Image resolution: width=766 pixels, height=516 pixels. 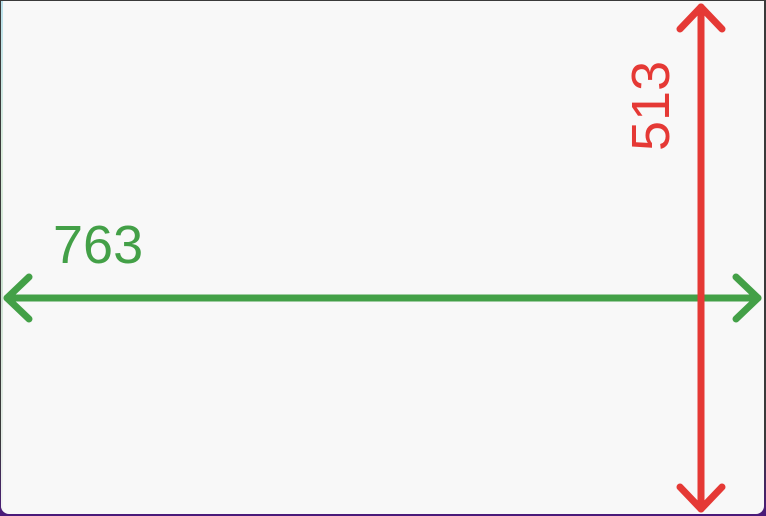 I want to click on width-arrow-right-head-icon, so click(x=747, y=298).